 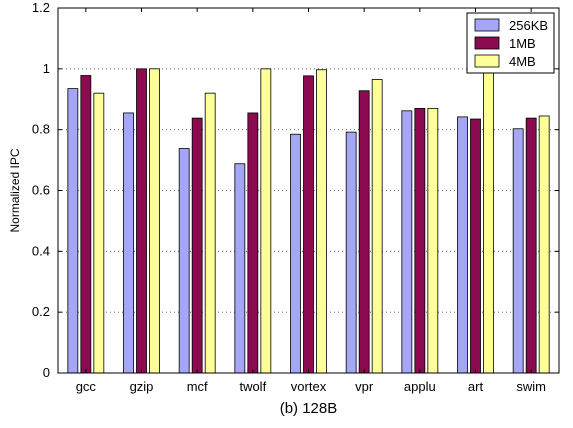 What do you see at coordinates (46, 372) in the screenshot?
I see `y-tick-label: 0` at bounding box center [46, 372].